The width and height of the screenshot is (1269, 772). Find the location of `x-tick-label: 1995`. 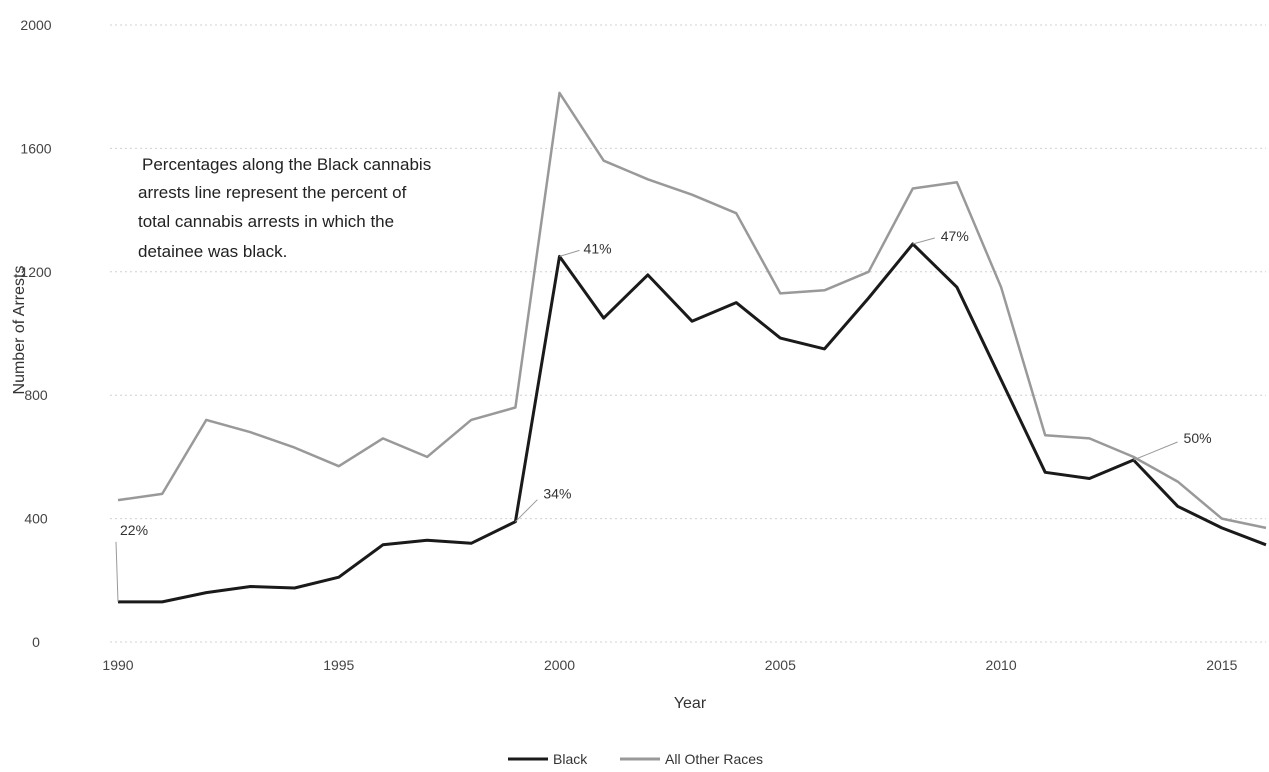

x-tick-label: 1995 is located at coordinates (338, 665).